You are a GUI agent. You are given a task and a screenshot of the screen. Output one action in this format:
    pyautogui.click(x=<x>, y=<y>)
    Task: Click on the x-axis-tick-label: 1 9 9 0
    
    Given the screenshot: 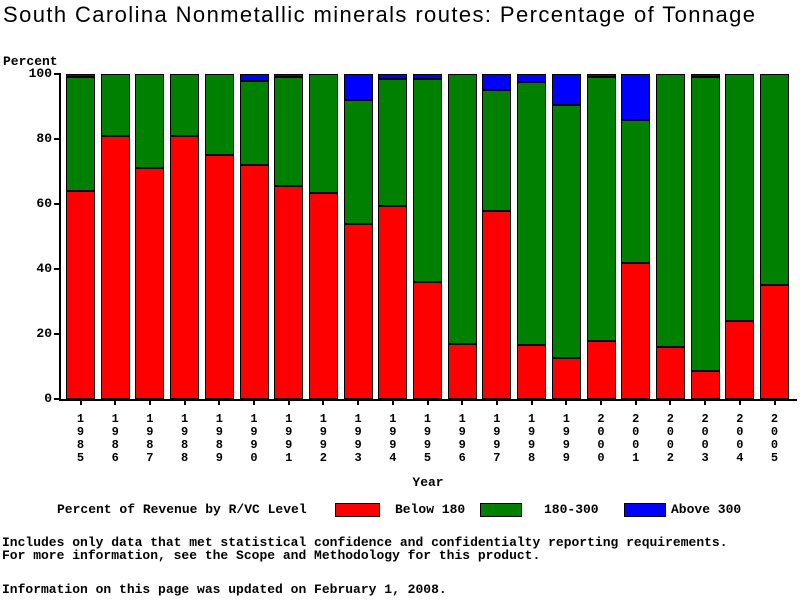 What is the action you would take?
    pyautogui.click(x=254, y=438)
    